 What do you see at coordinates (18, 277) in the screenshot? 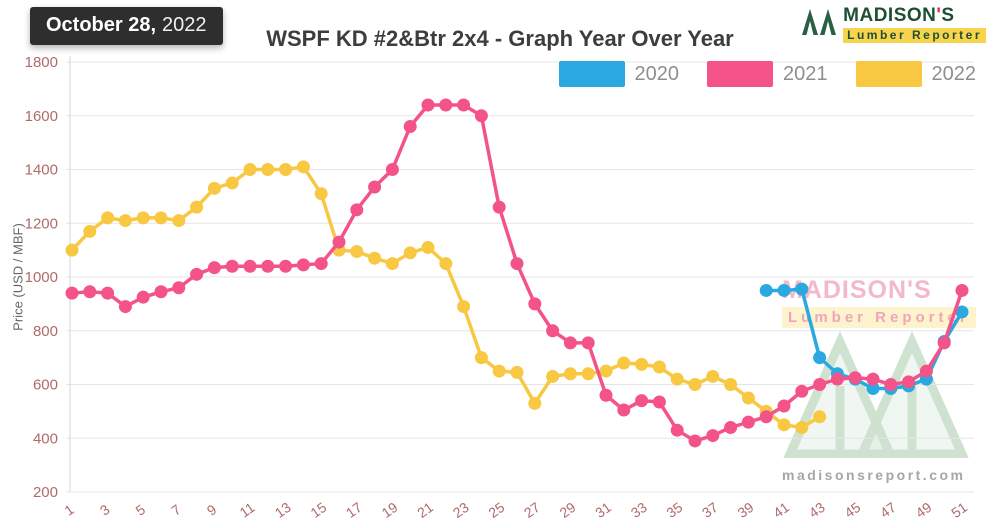
I see `y-axis-label: Price (USD / MBF)` at bounding box center [18, 277].